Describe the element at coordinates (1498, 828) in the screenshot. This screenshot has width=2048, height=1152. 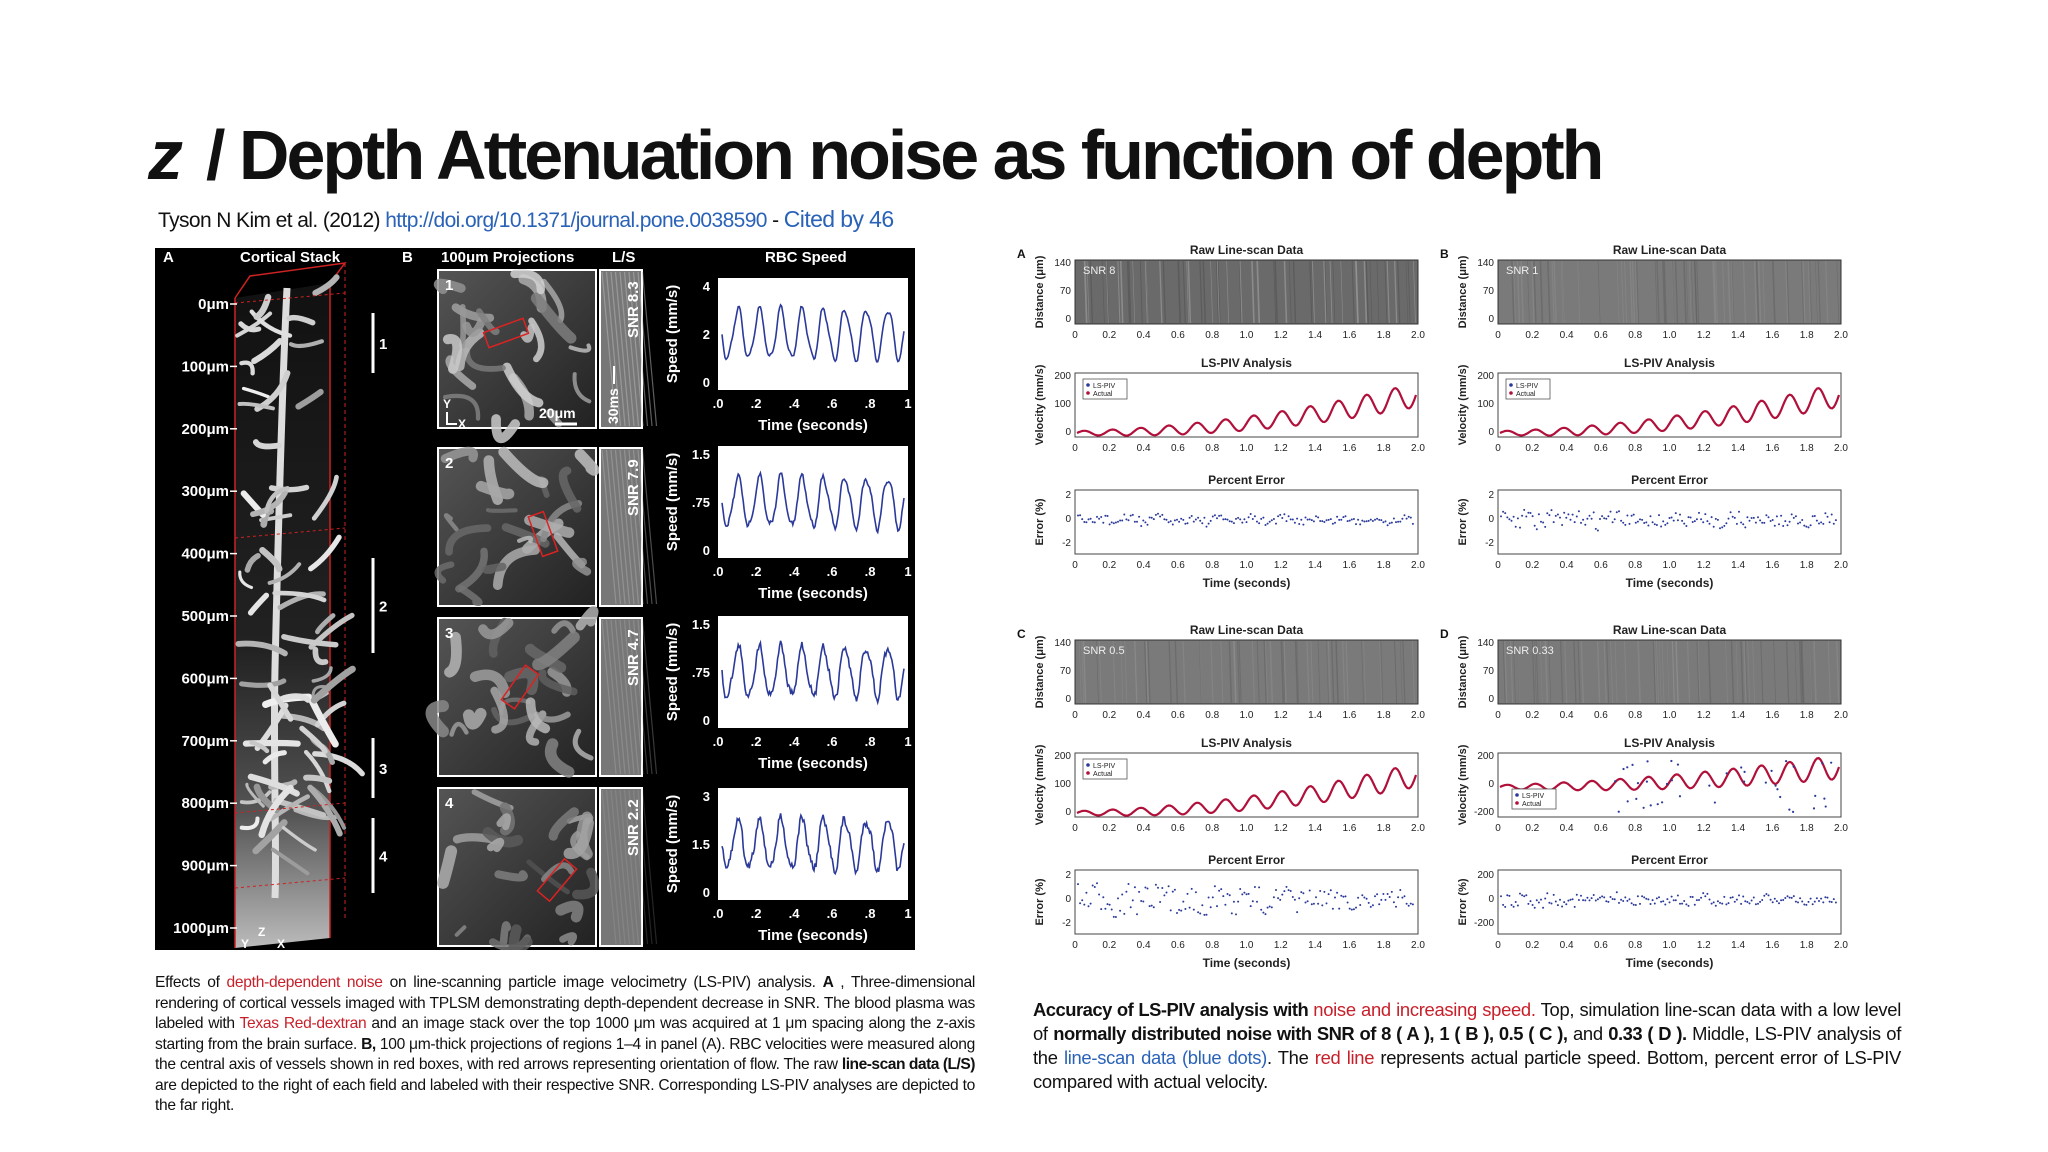
I see `time-tick: 0` at that location.